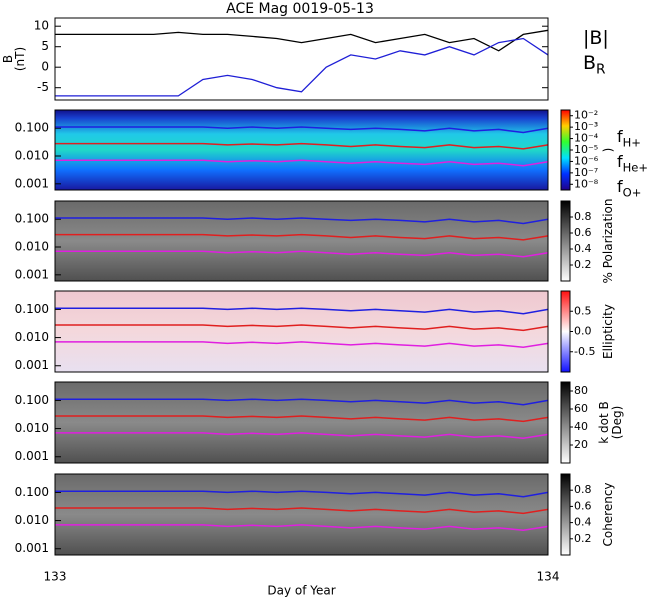 The image size is (650, 600). I want to click on colorbar-tick-label: 10⁻⁵, so click(586, 149).